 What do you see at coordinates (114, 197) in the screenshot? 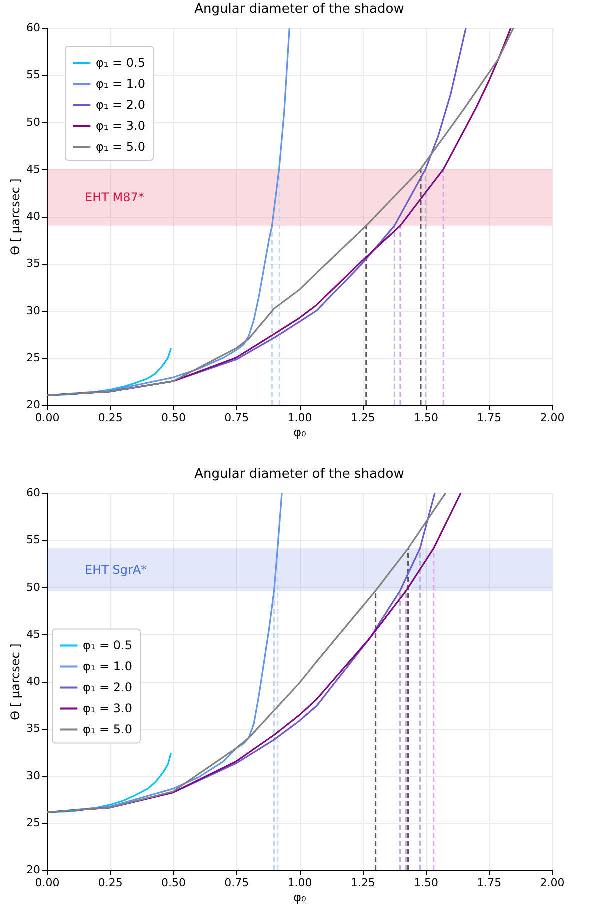
I see `band-label: EHT M87*` at bounding box center [114, 197].